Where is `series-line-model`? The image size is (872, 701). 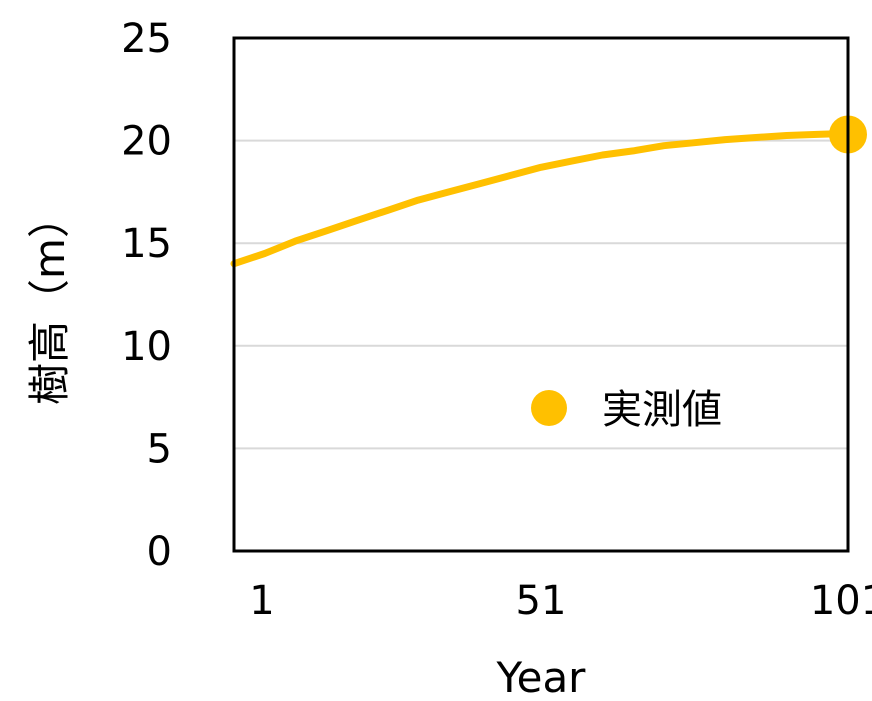 series-line-model is located at coordinates (541, 198).